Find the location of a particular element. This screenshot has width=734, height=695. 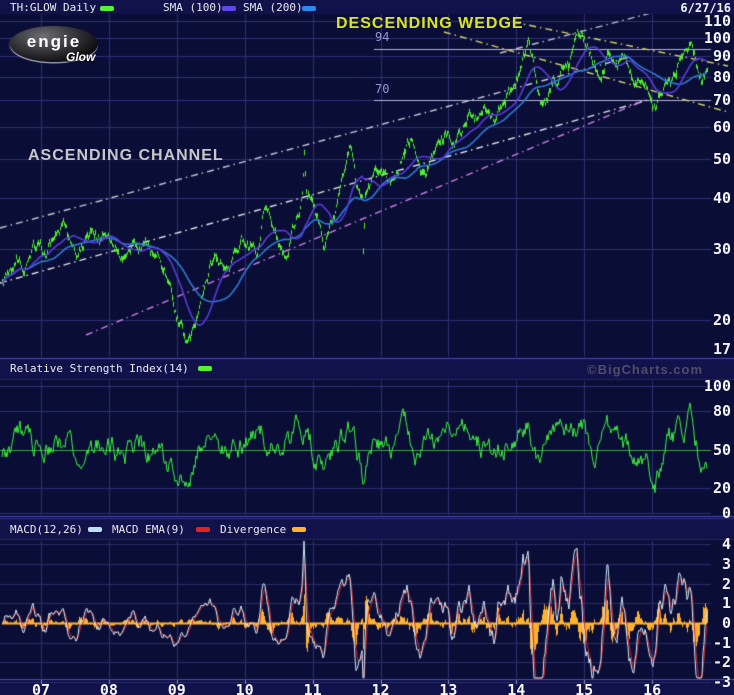

price-series-swatch is located at coordinates (107, 8).